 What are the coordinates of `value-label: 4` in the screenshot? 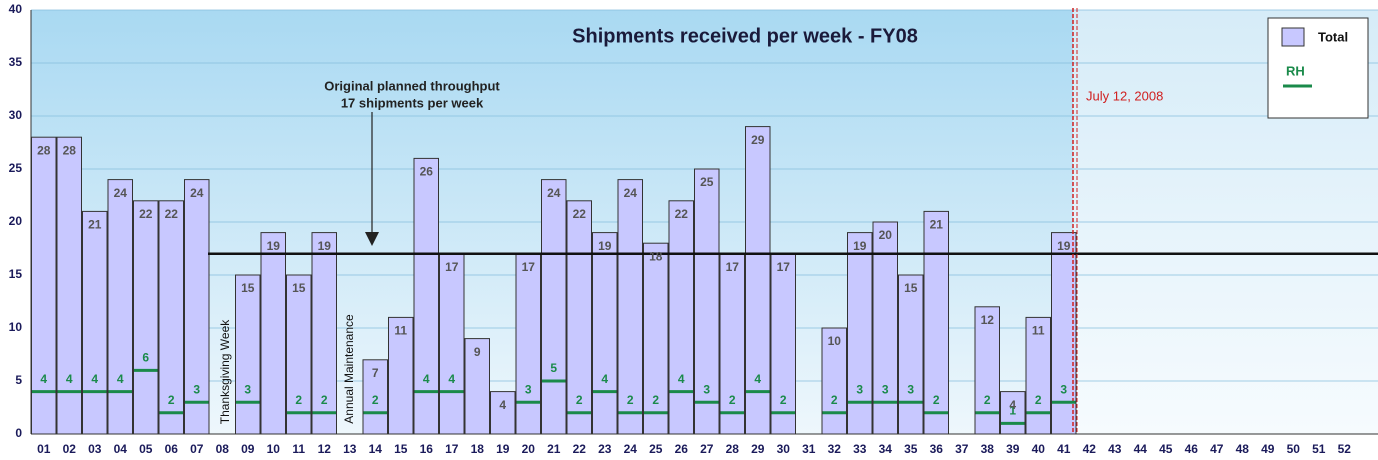 It's located at (1012, 405).